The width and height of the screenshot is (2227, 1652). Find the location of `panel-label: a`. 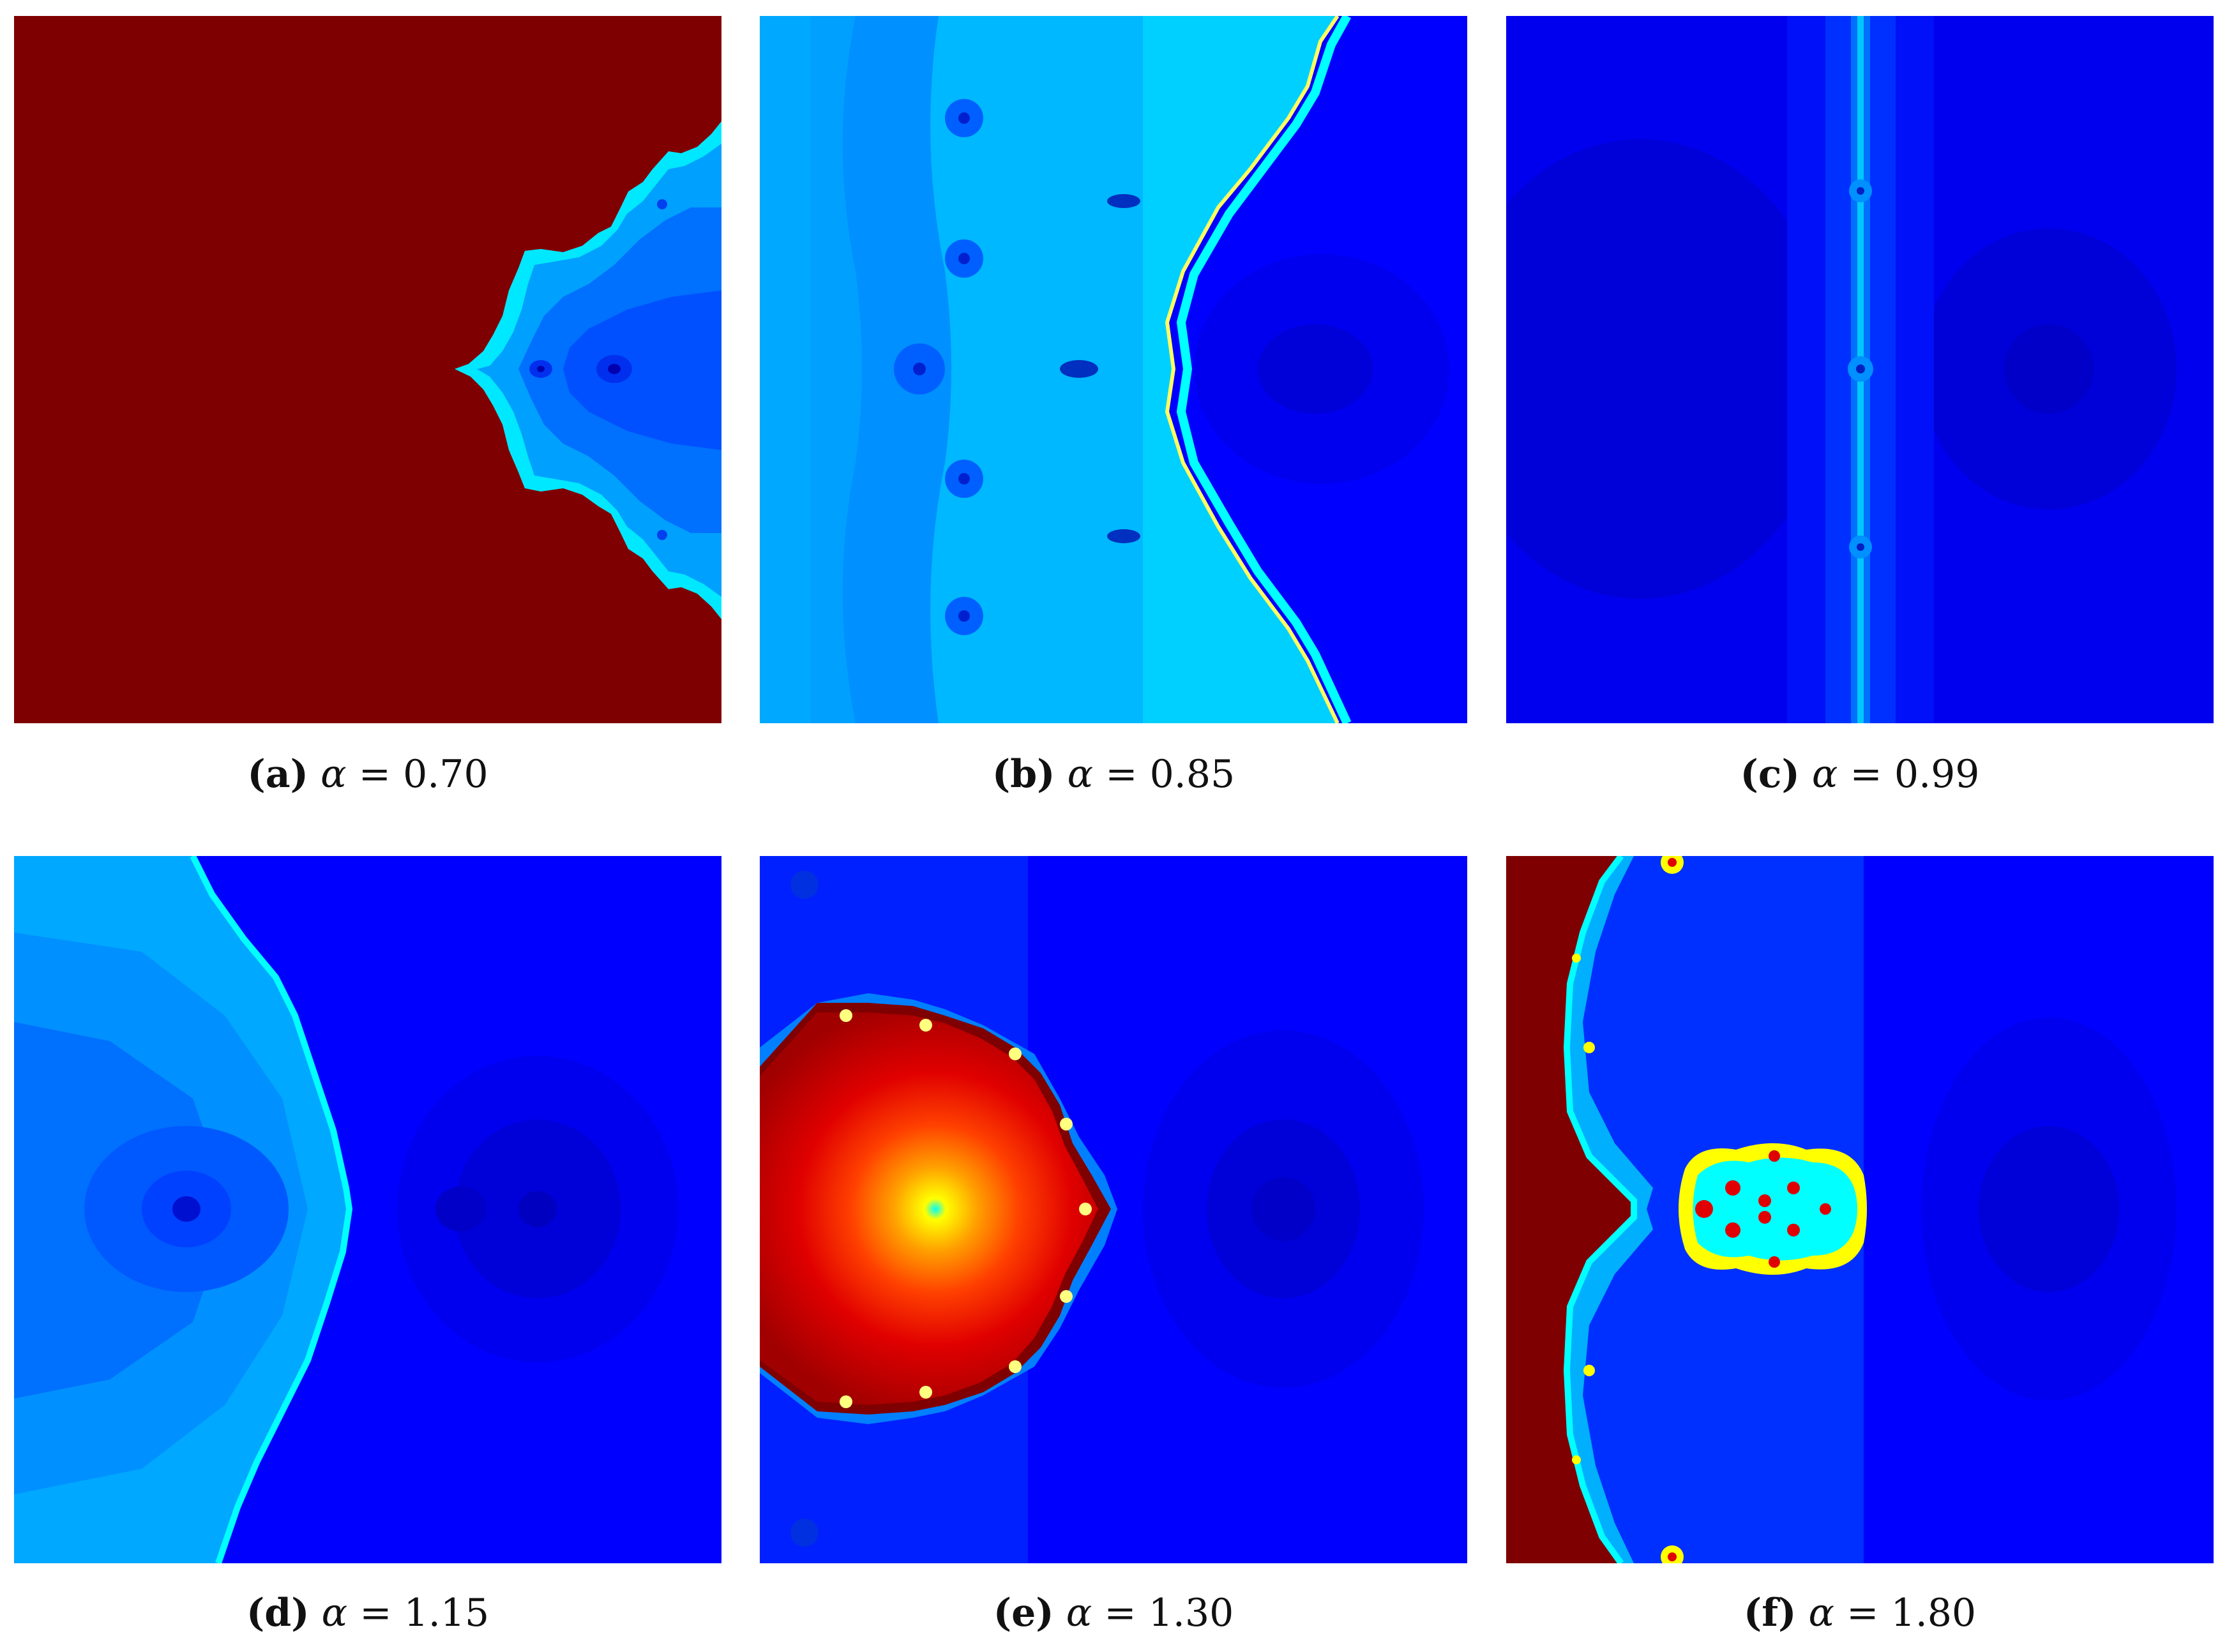

panel-label: a is located at coordinates (278, 774).